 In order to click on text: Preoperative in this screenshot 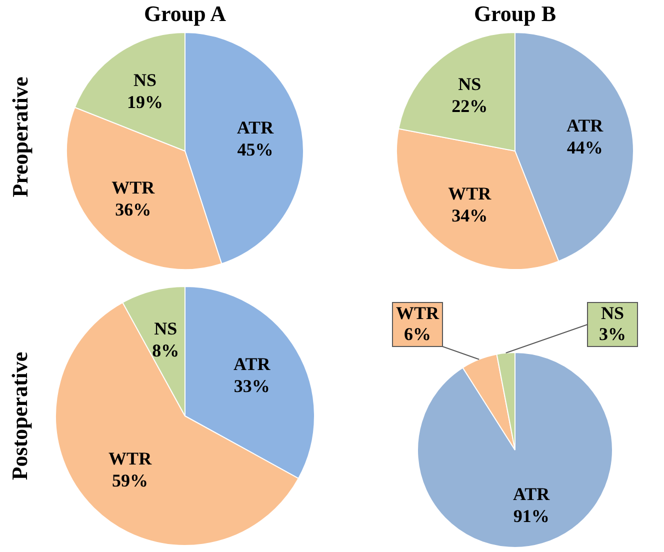, I will do `click(20, 137)`.